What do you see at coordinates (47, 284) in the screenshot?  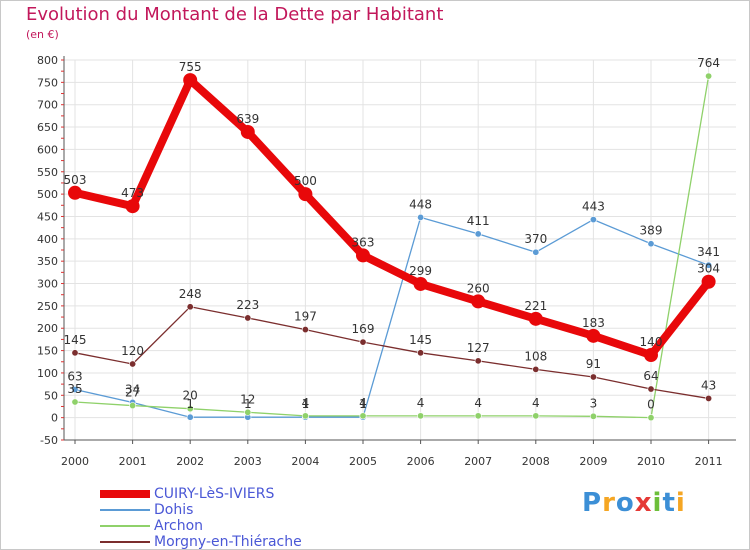 I see `y-tick-label: 300` at bounding box center [47, 284].